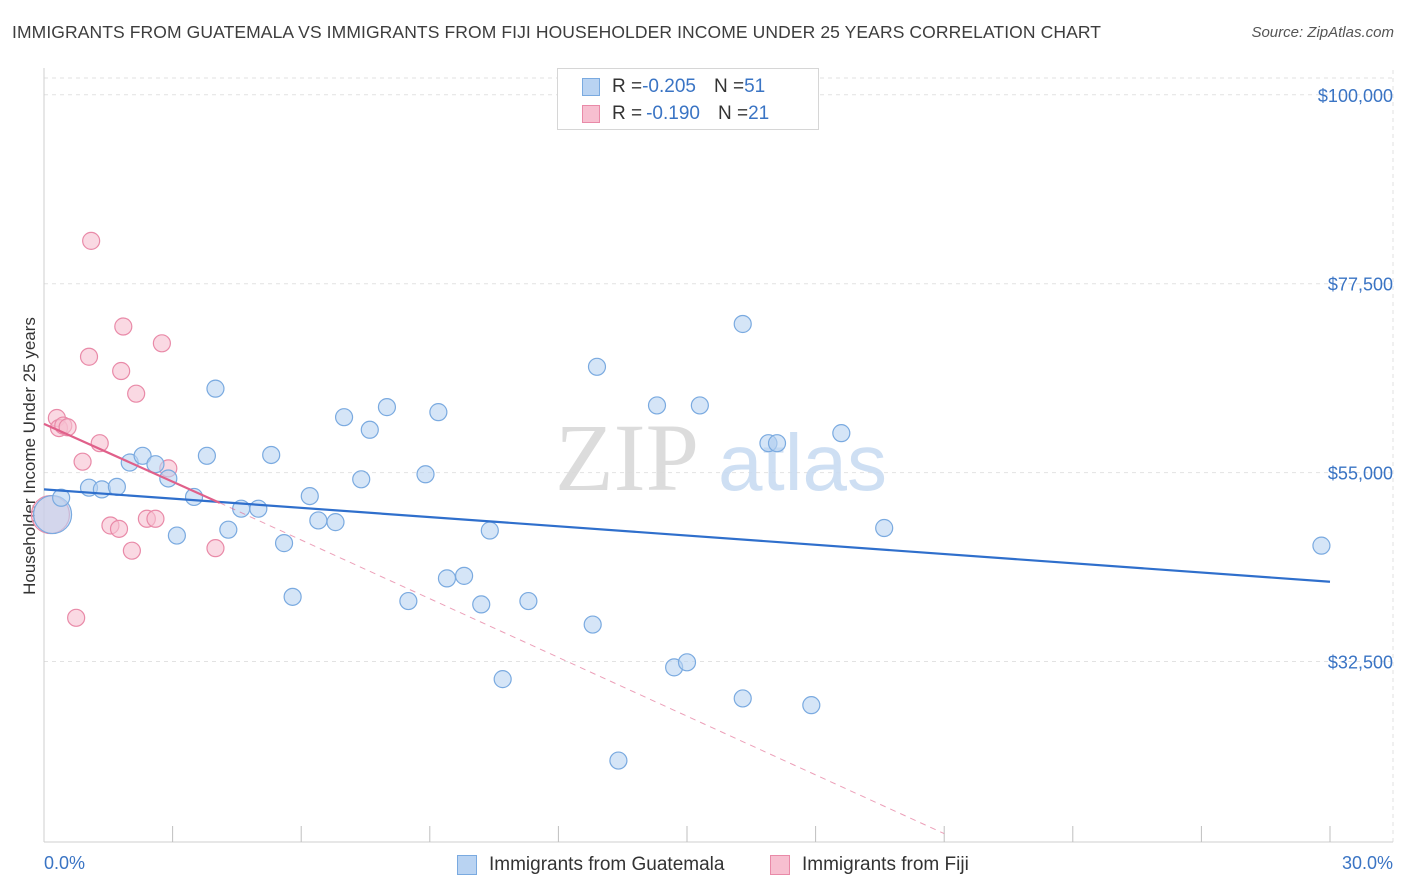 The width and height of the screenshot is (1406, 892). Describe the element at coordinates (607, 864) in the screenshot. I see `bottom-legend-label-guatemala: Immigrants from Guatemala` at that location.